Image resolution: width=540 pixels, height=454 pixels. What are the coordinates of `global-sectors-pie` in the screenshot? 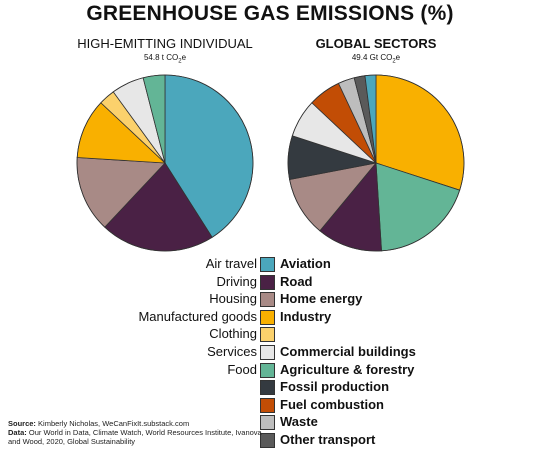 It's located at (376, 163).